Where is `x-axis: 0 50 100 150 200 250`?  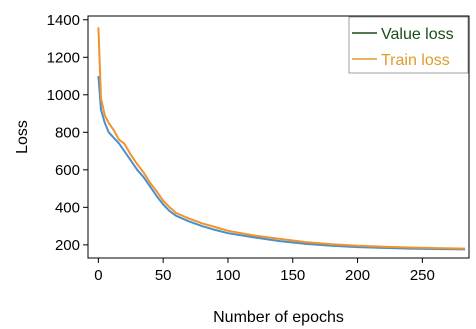
x-axis: 0 50 100 150 200 250 is located at coordinates (264, 271).